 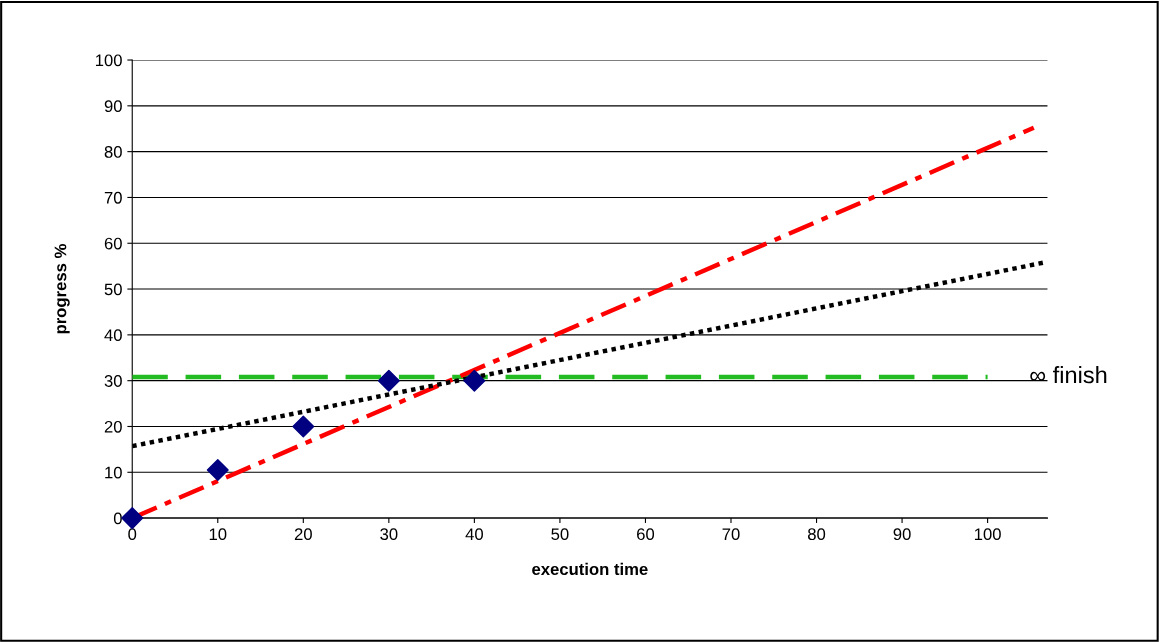 I want to click on x-tick-label: 90, so click(x=902, y=534).